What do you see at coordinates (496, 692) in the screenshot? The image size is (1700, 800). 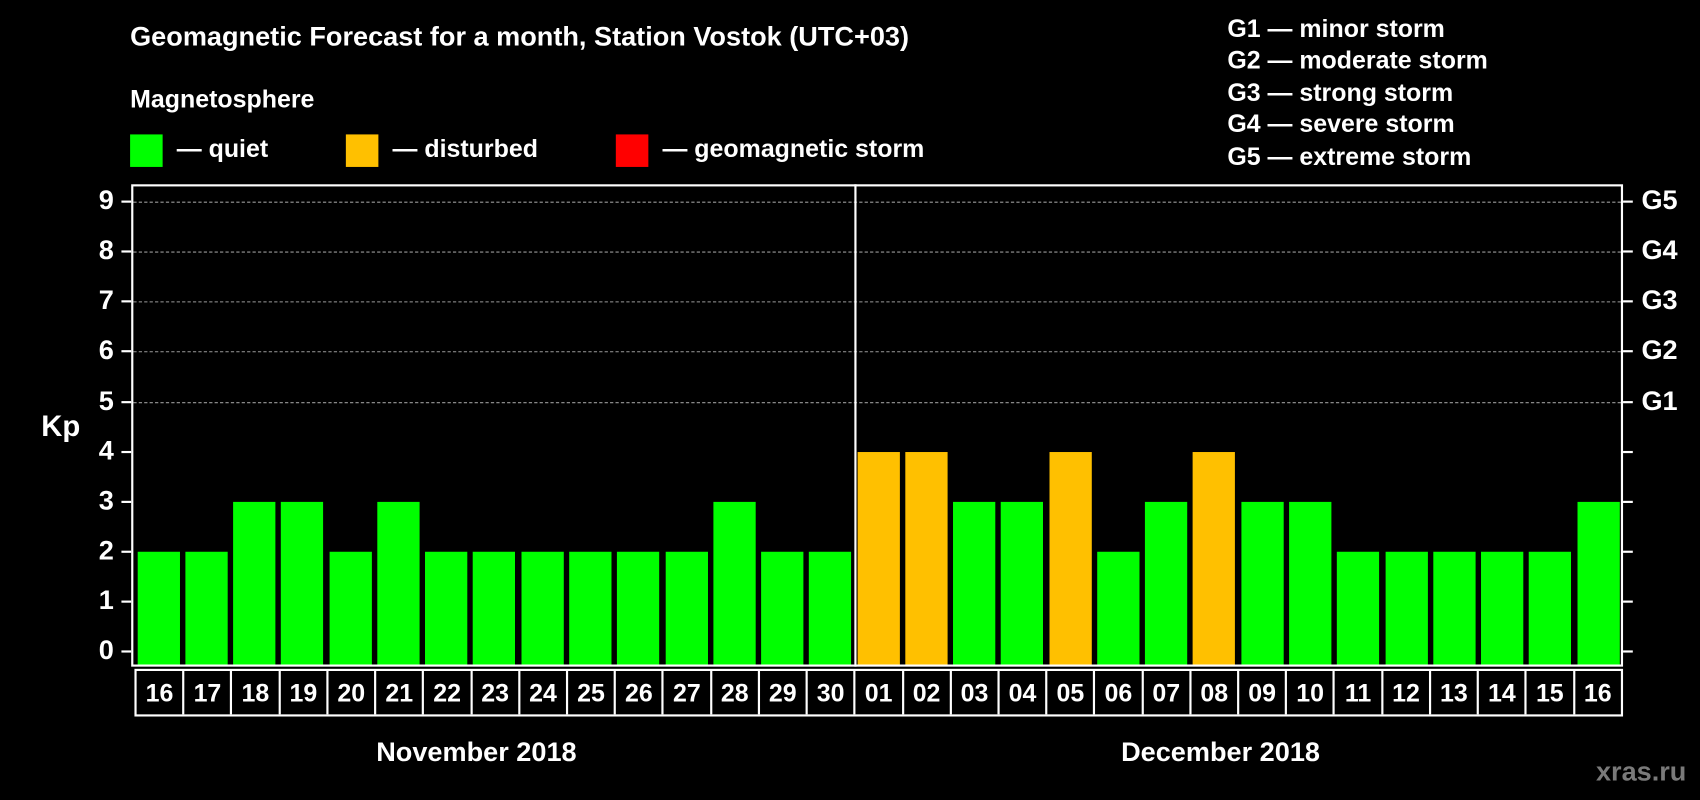 I see `x-tick-label-nov-23: 23` at bounding box center [496, 692].